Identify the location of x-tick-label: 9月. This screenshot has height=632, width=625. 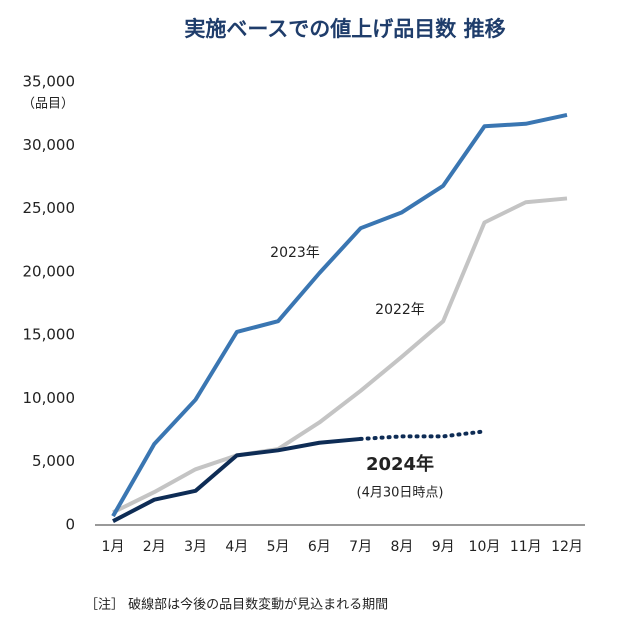
(443, 547).